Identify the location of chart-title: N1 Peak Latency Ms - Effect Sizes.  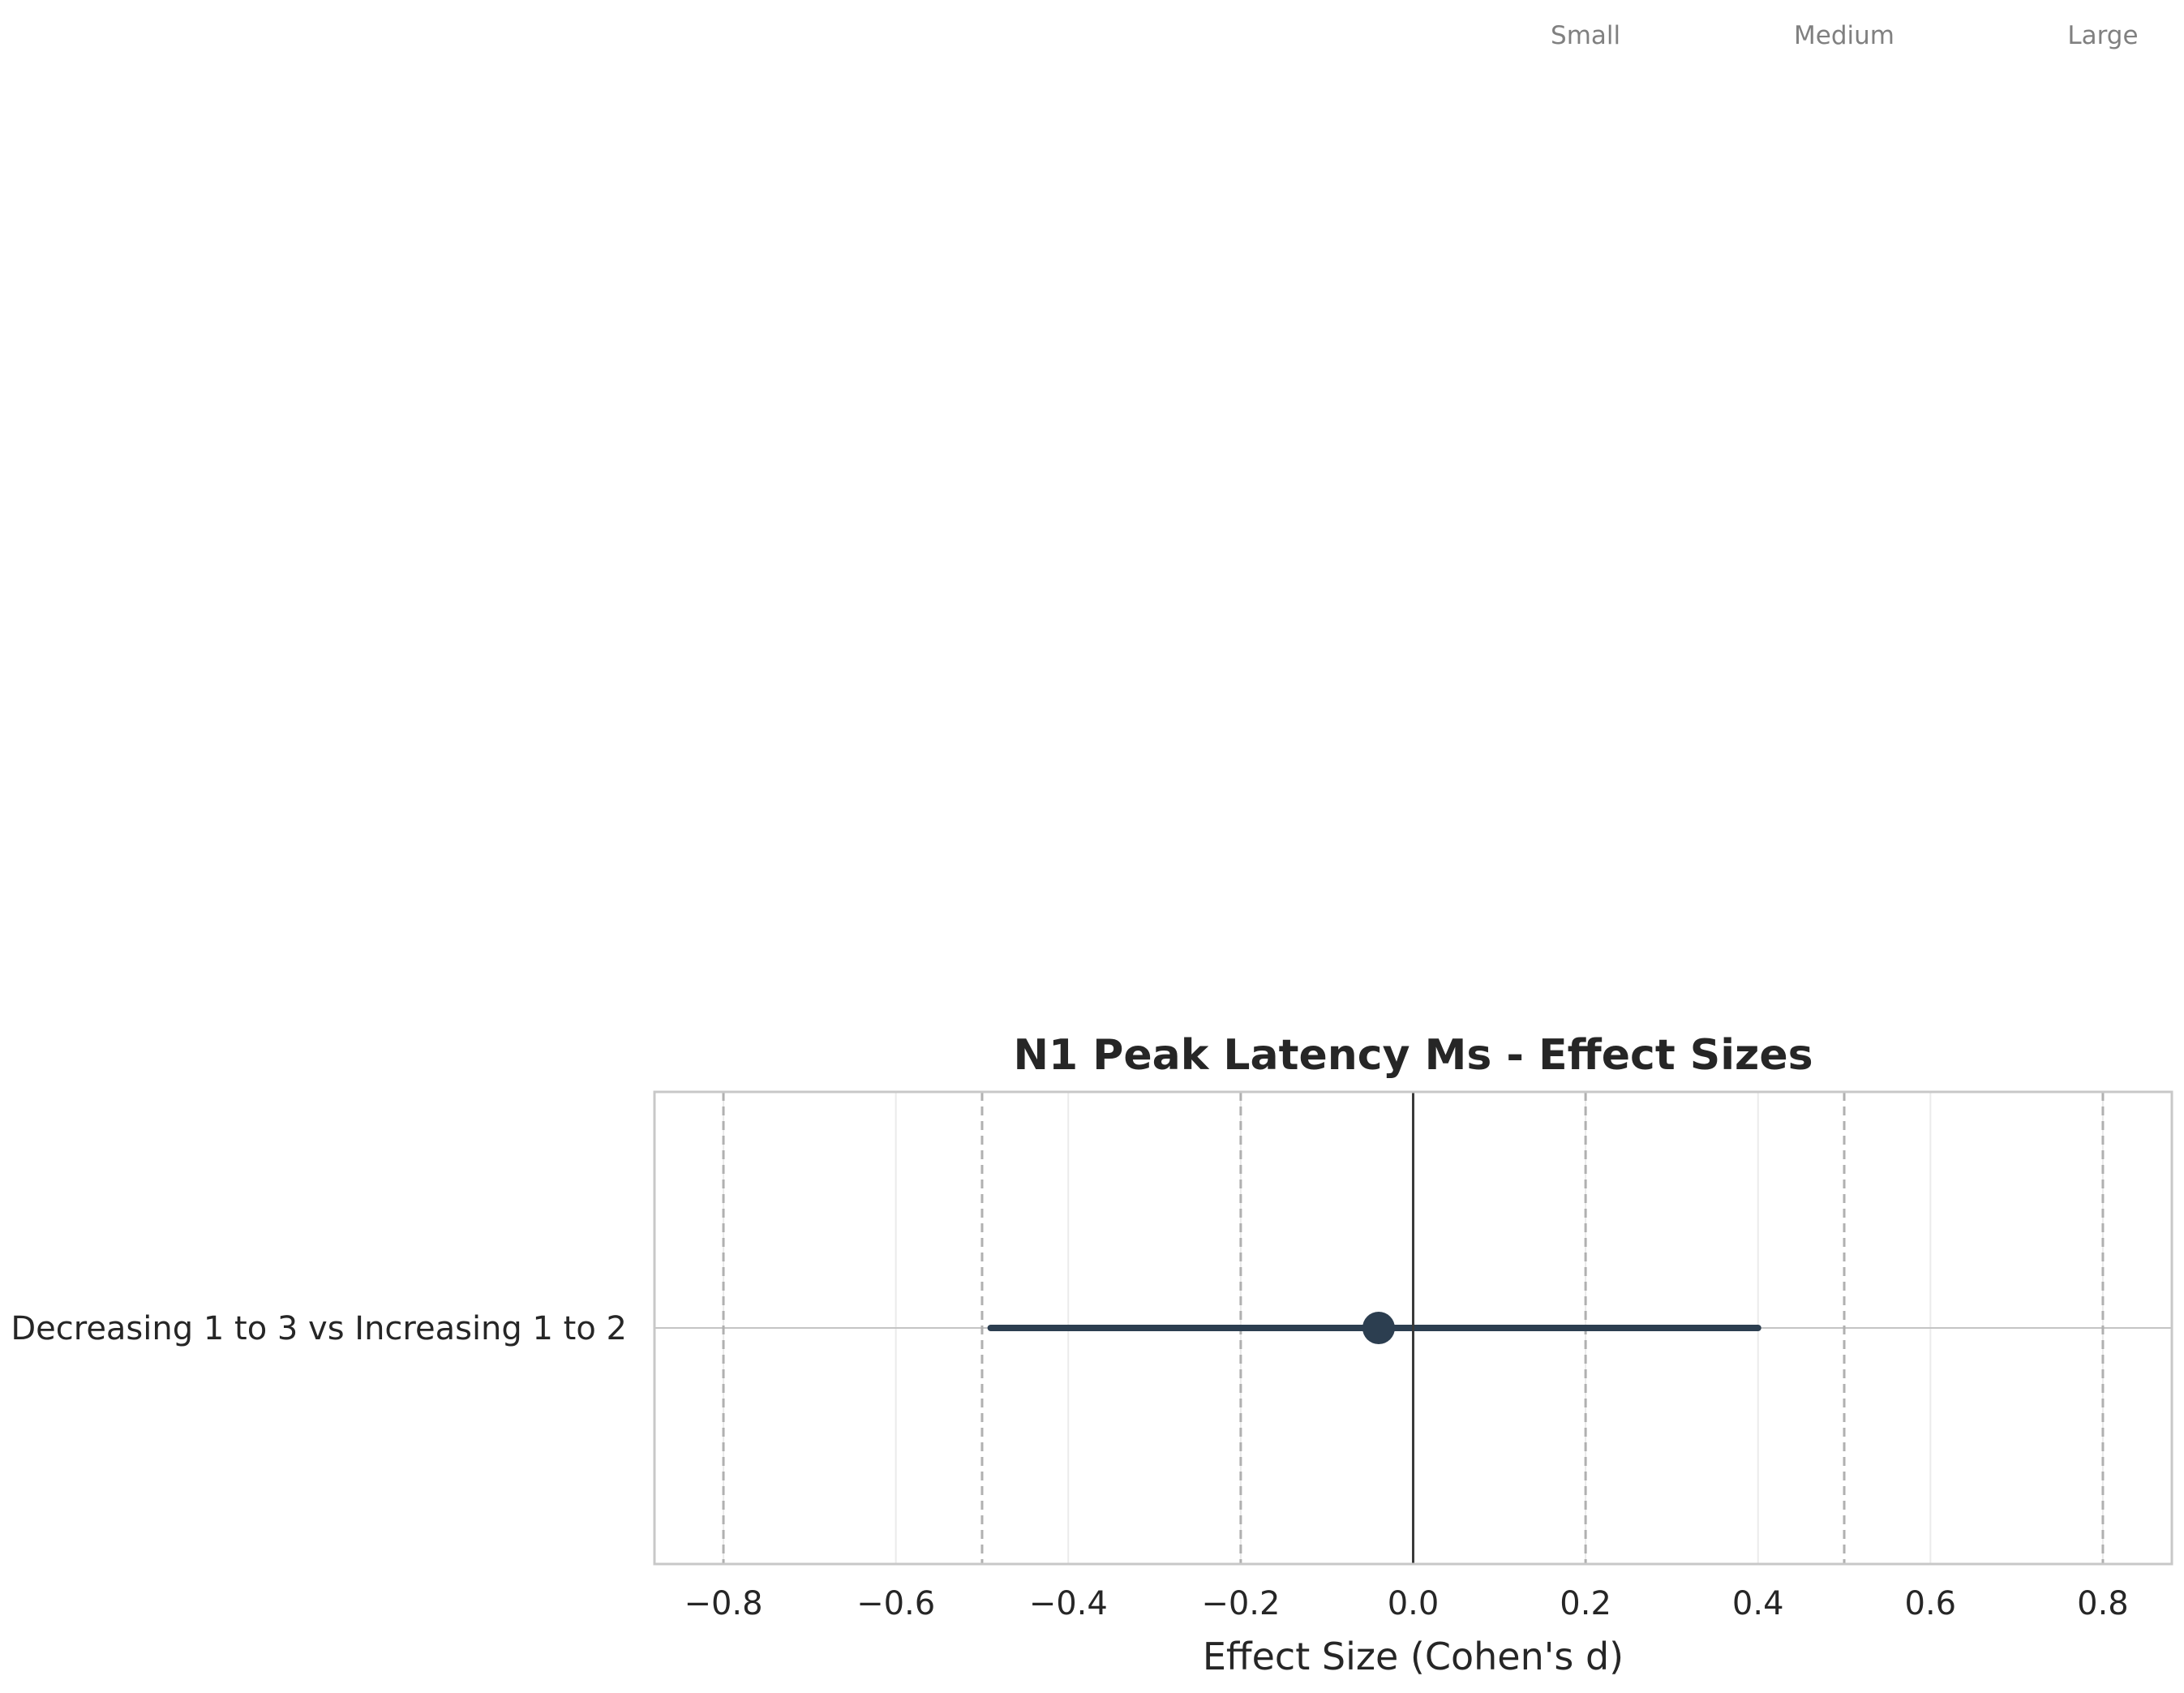
(1413, 1055).